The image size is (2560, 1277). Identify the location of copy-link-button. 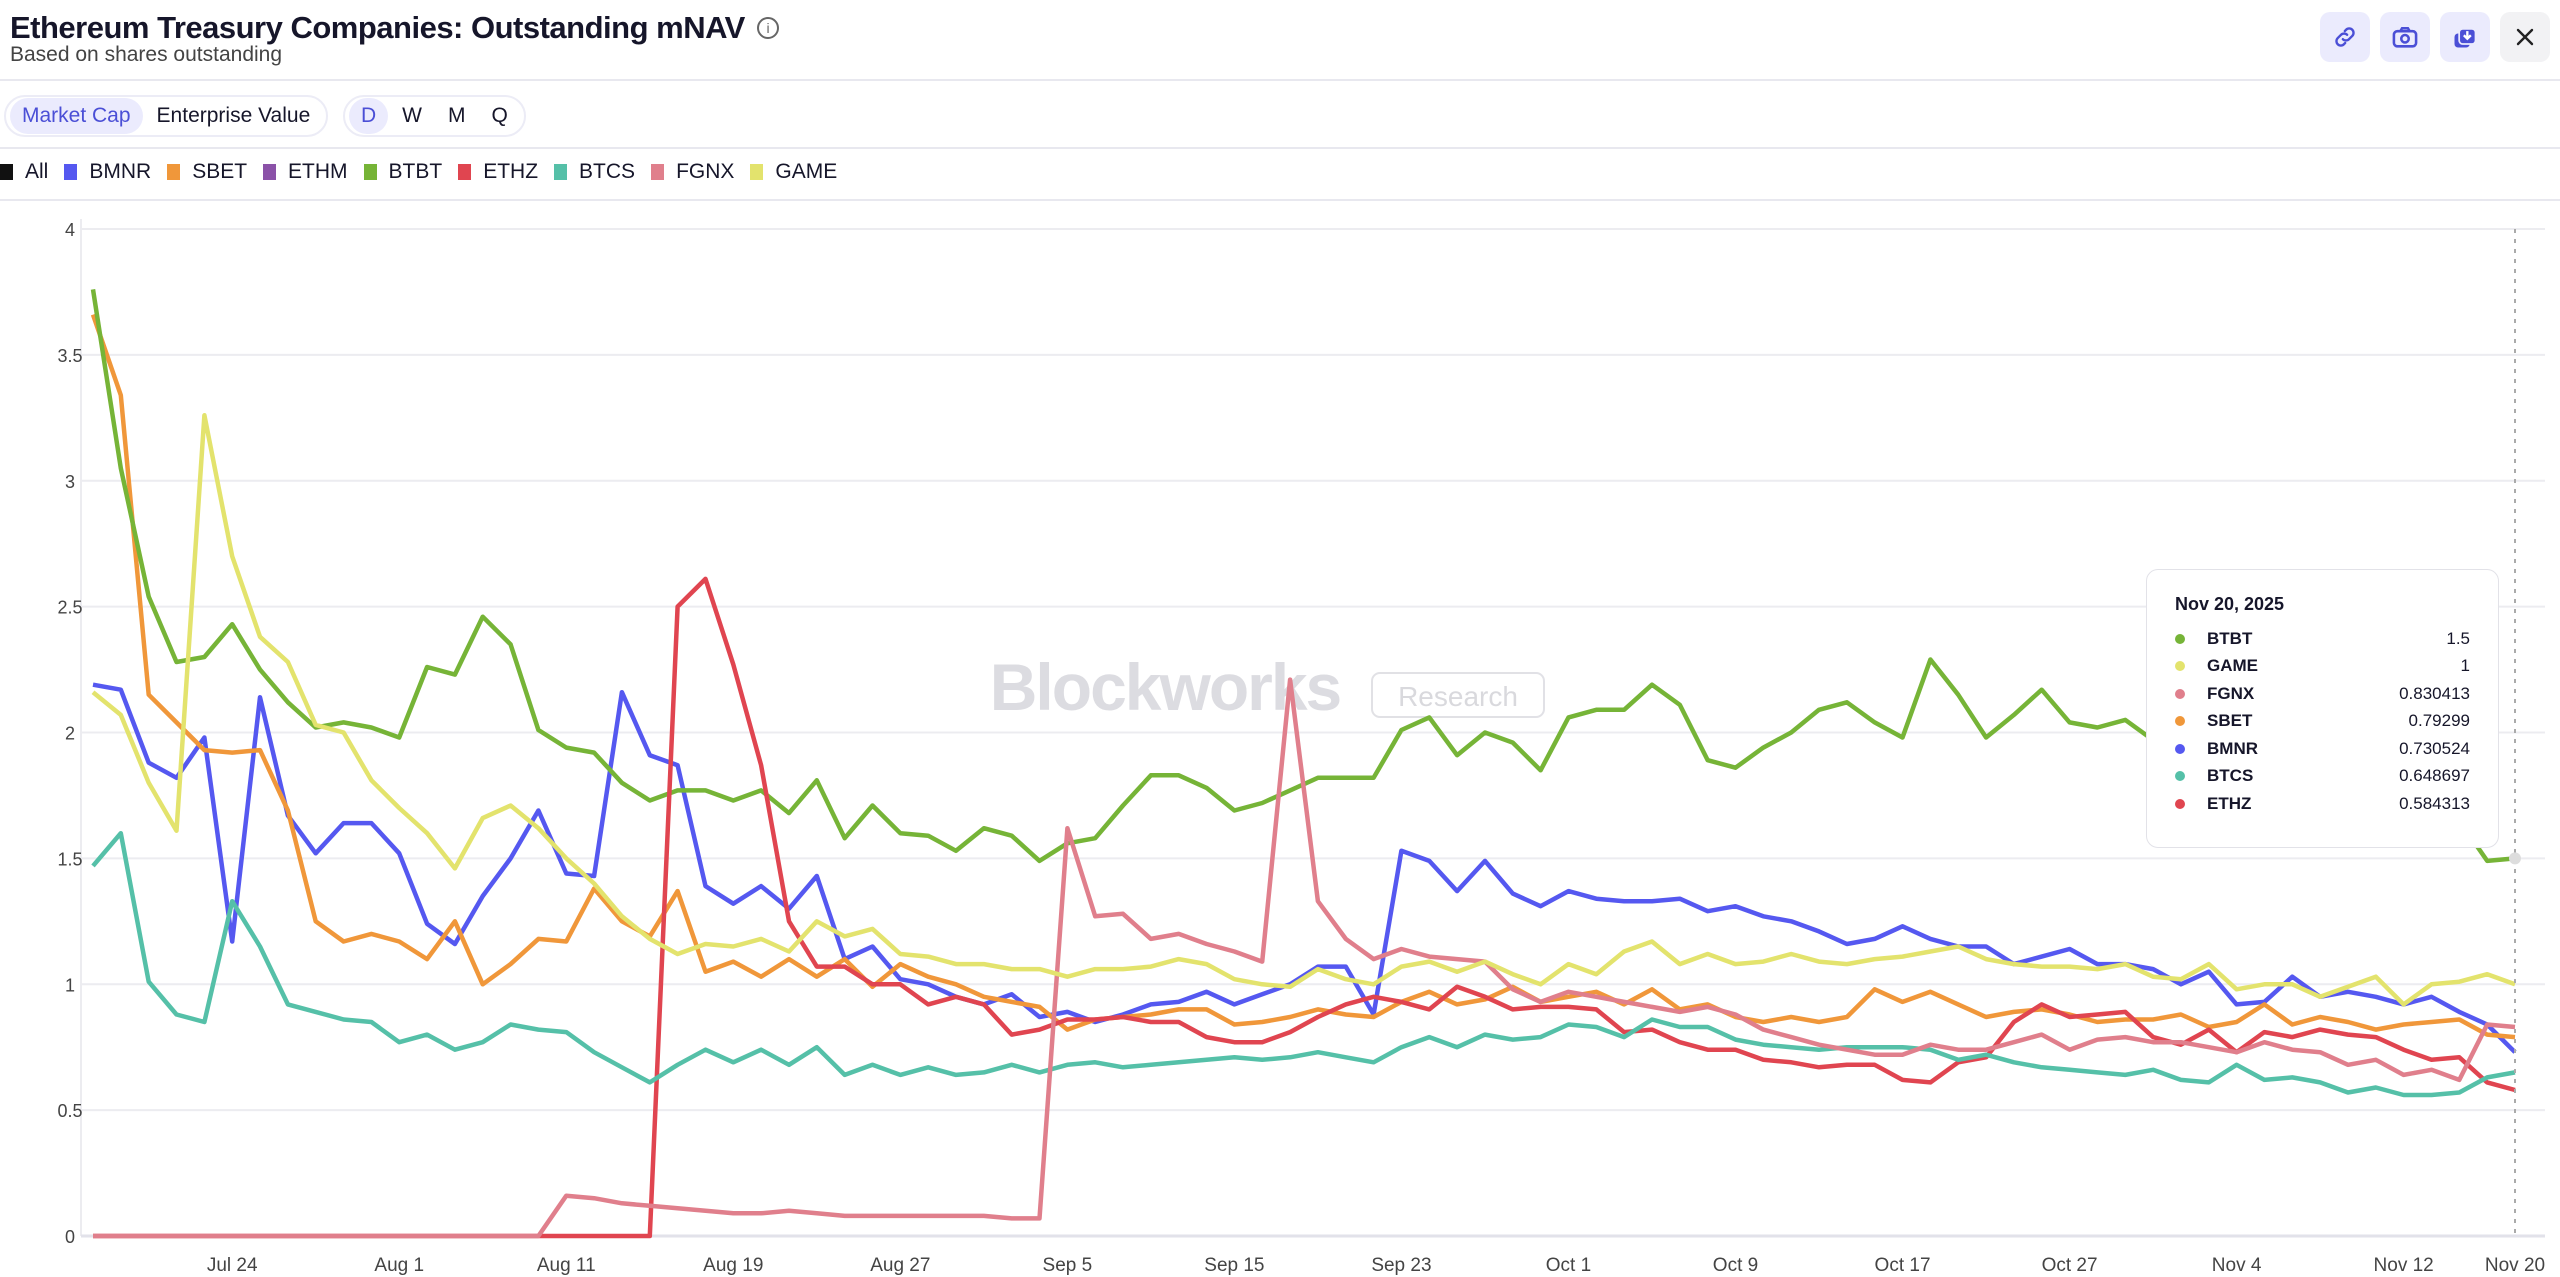
(2345, 37).